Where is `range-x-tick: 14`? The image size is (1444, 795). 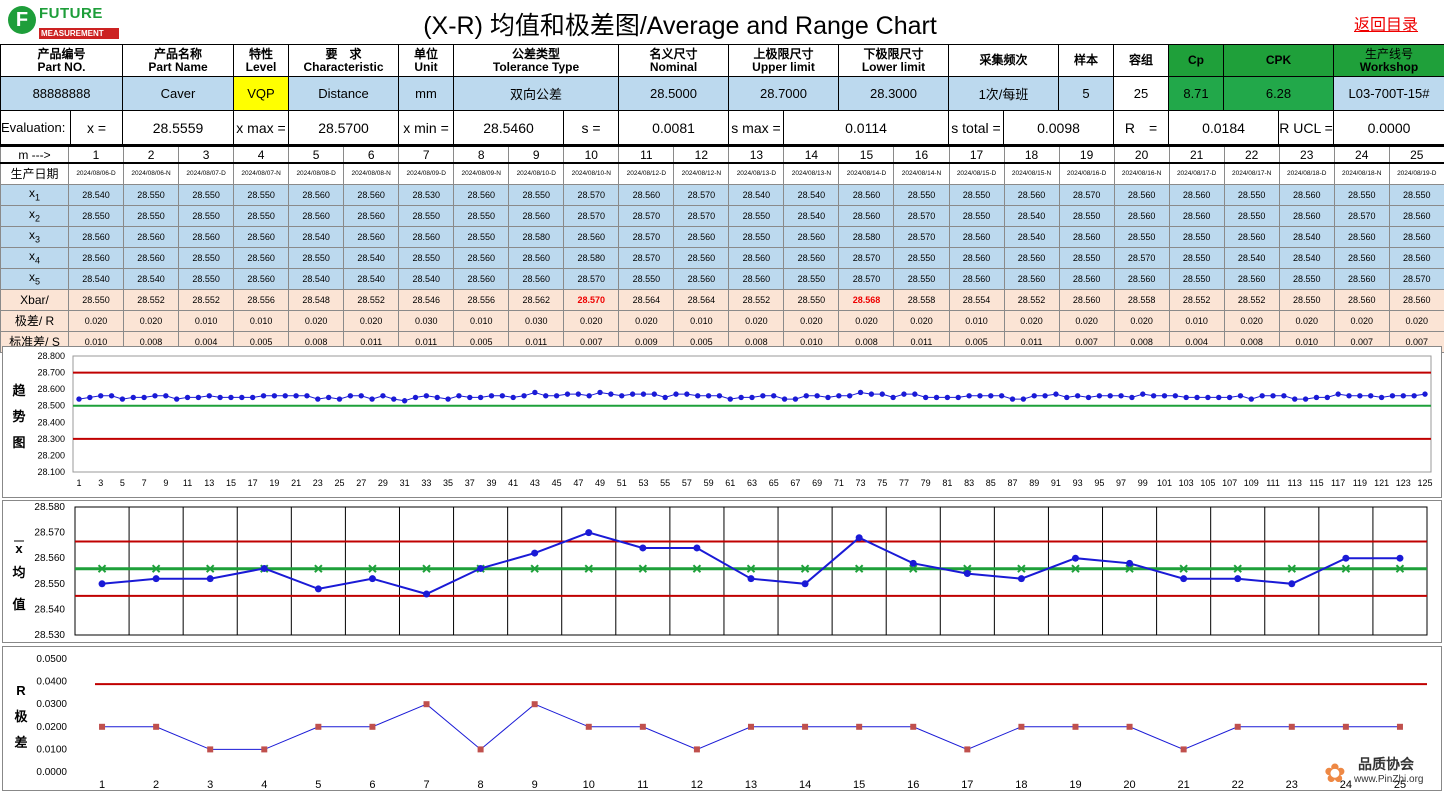
range-x-tick: 14 is located at coordinates (805, 784).